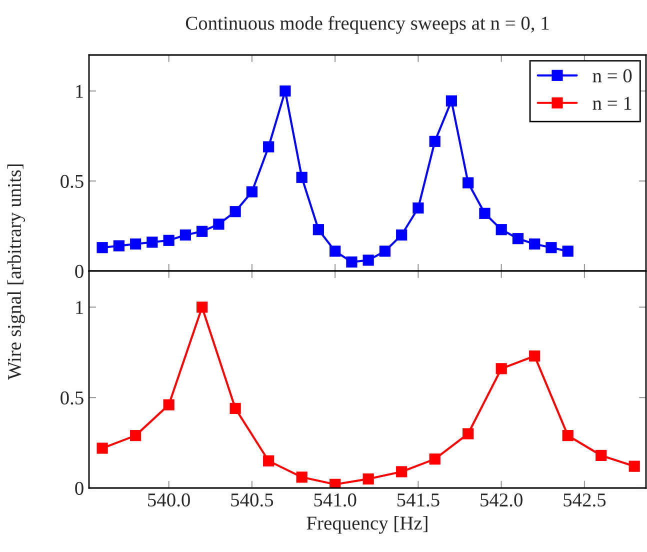 The height and width of the screenshot is (552, 647). What do you see at coordinates (367, 525) in the screenshot?
I see `x-axis-title: Frequency [Hz]` at bounding box center [367, 525].